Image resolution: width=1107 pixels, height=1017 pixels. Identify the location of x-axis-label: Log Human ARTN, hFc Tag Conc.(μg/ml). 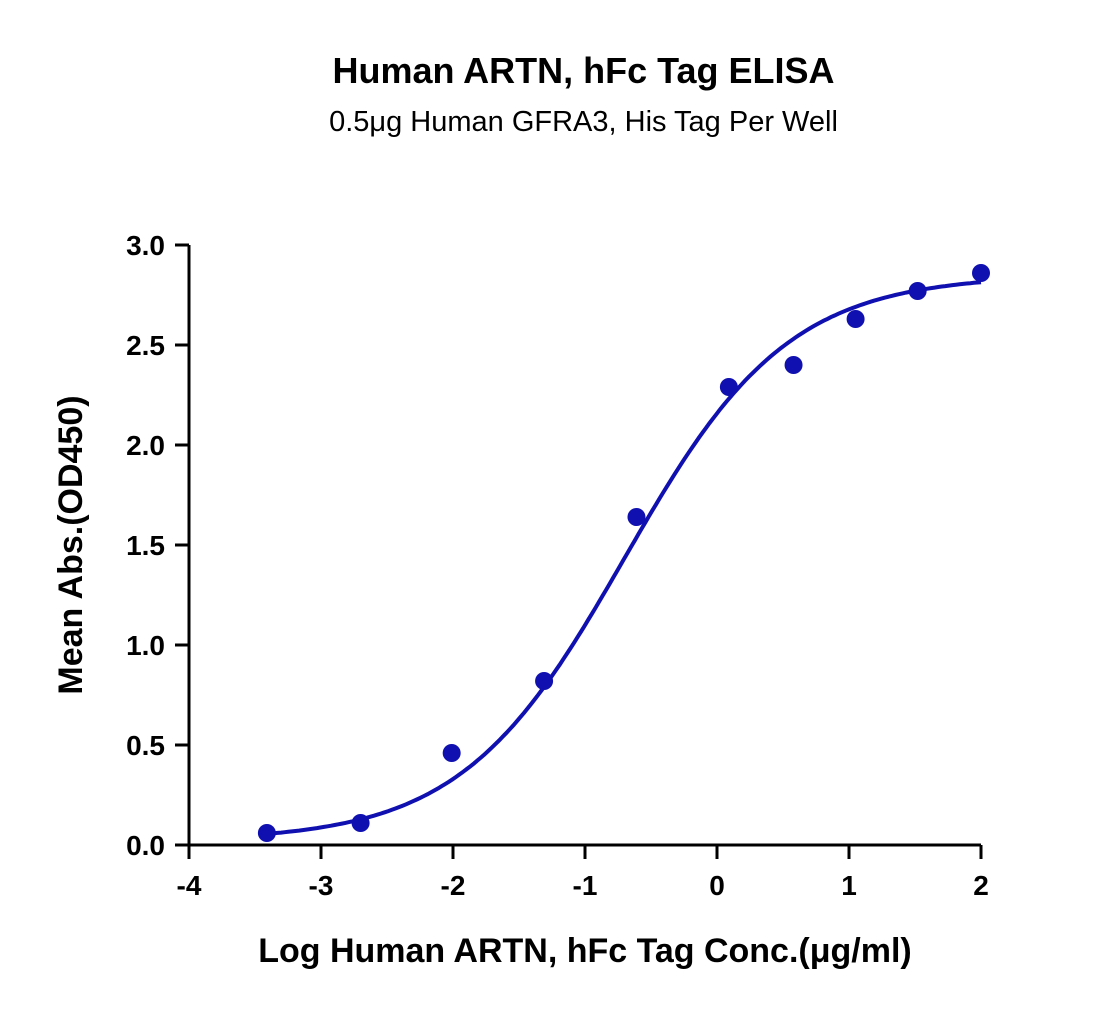
(585, 951).